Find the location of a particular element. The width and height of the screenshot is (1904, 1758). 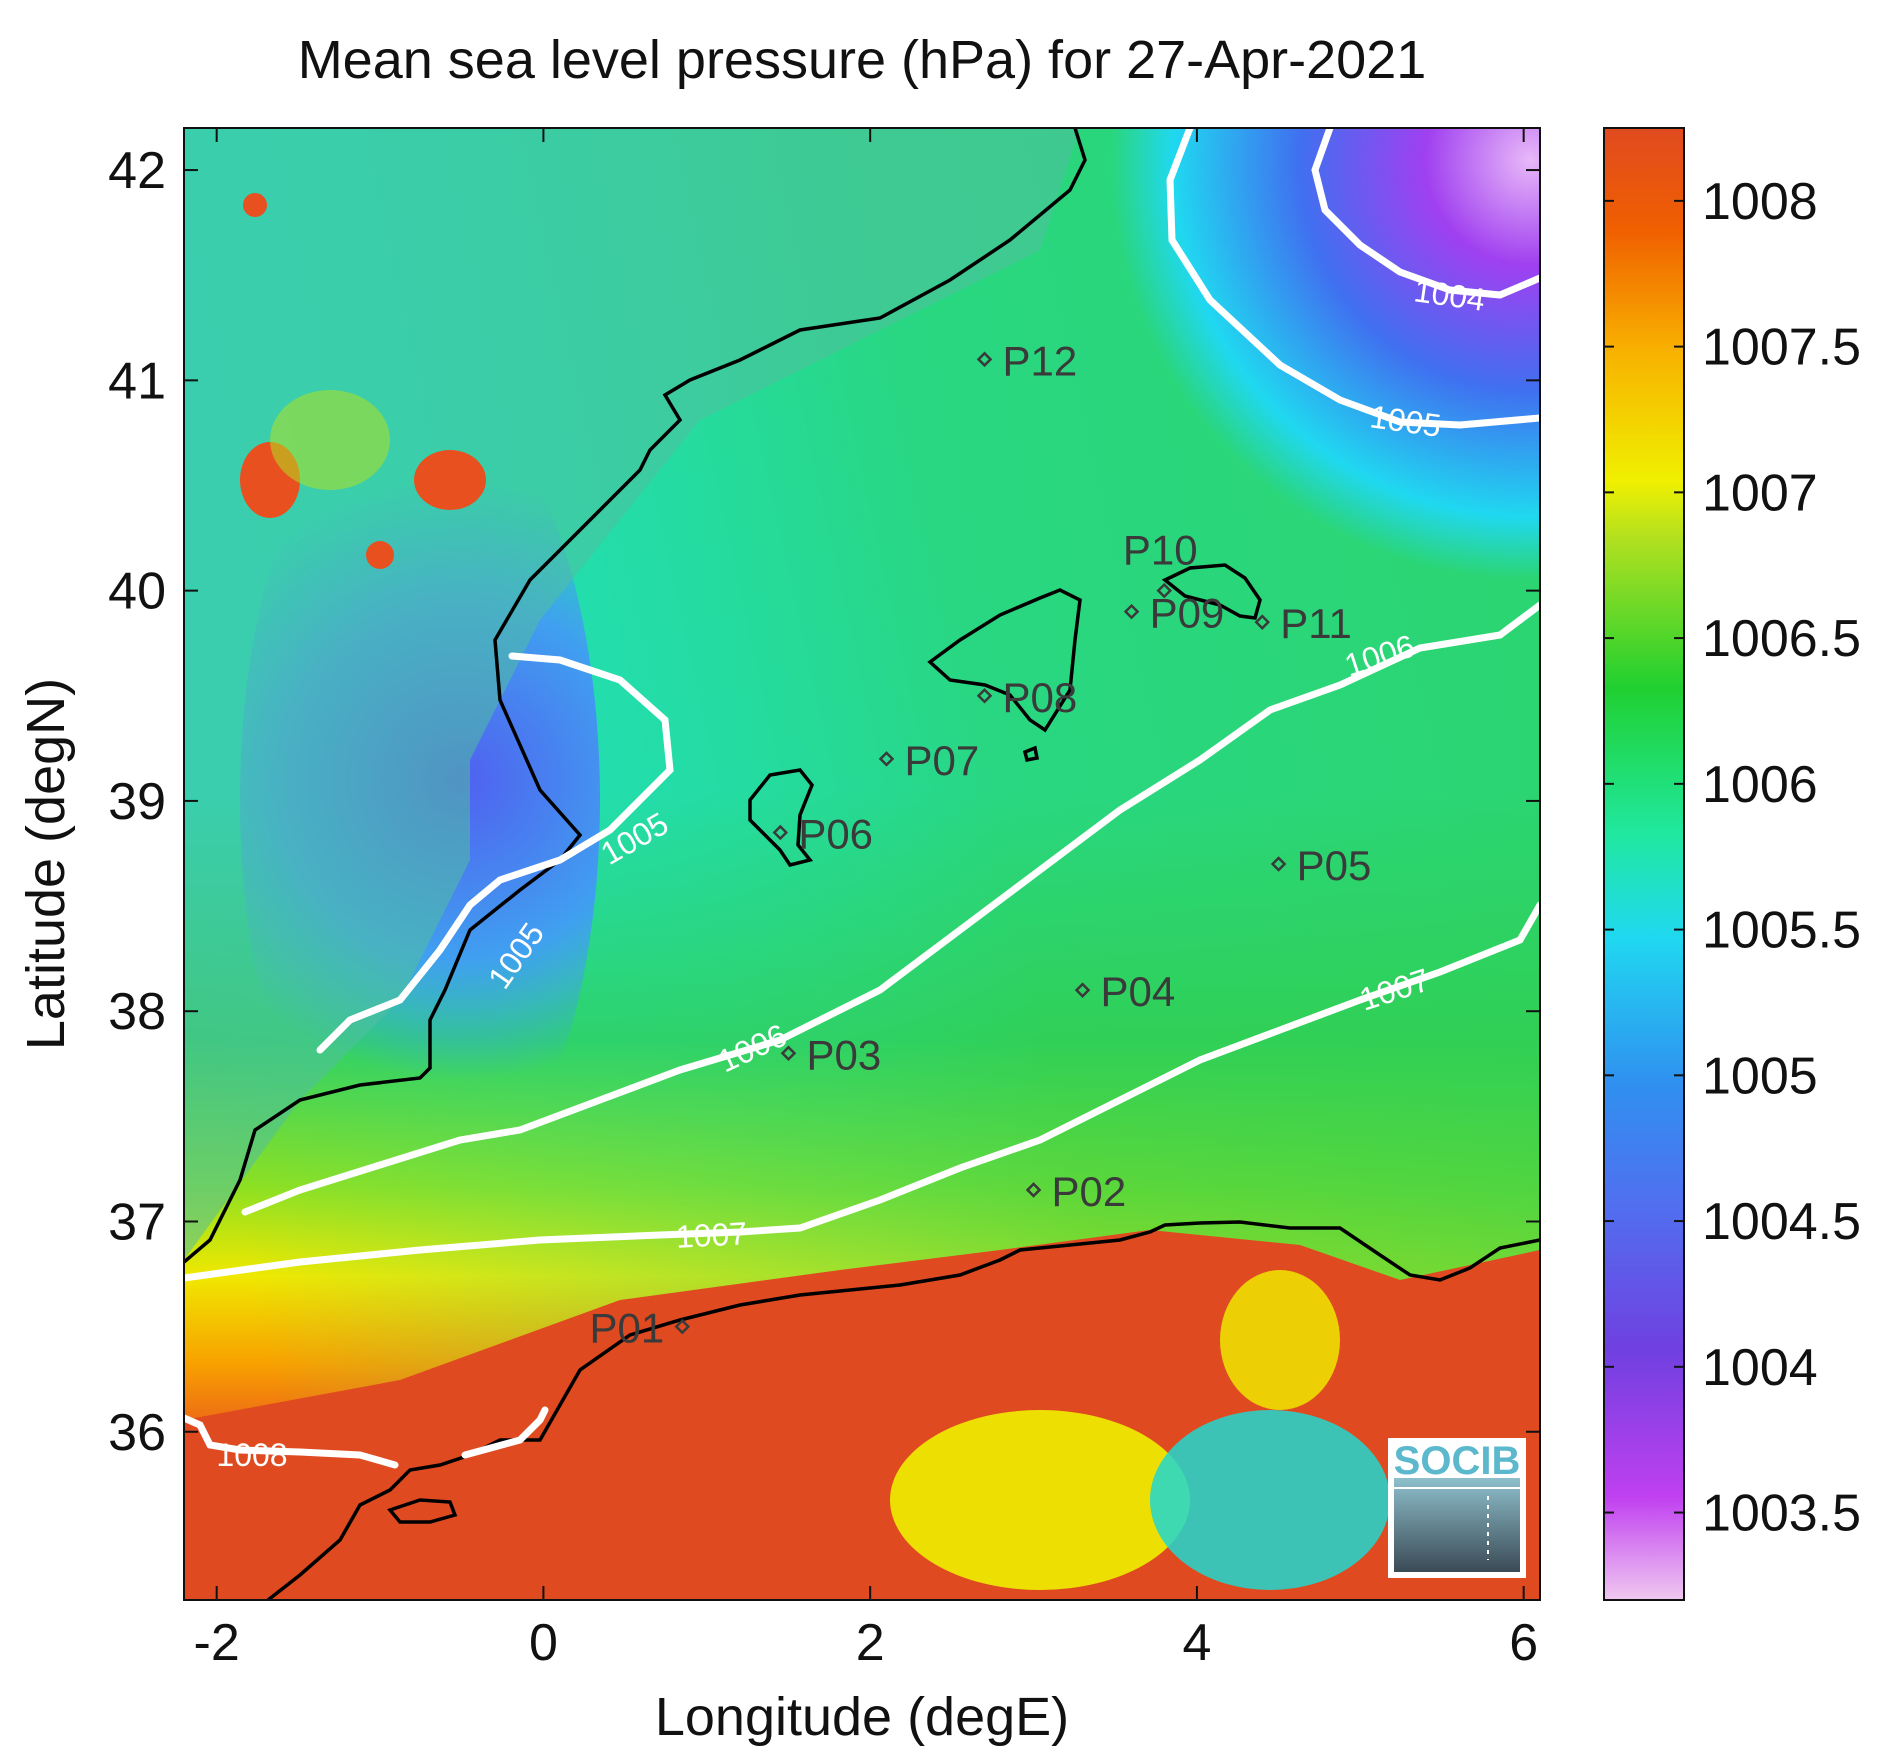

colorbar-tick-label: 1007.5 is located at coordinates (1781, 348).